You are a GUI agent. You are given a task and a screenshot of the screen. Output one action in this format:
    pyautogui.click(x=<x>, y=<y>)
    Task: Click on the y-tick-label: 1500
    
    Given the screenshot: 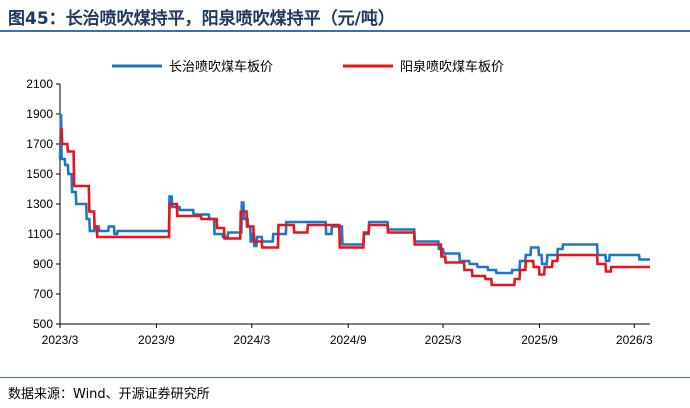 What is the action you would take?
    pyautogui.click(x=39, y=174)
    